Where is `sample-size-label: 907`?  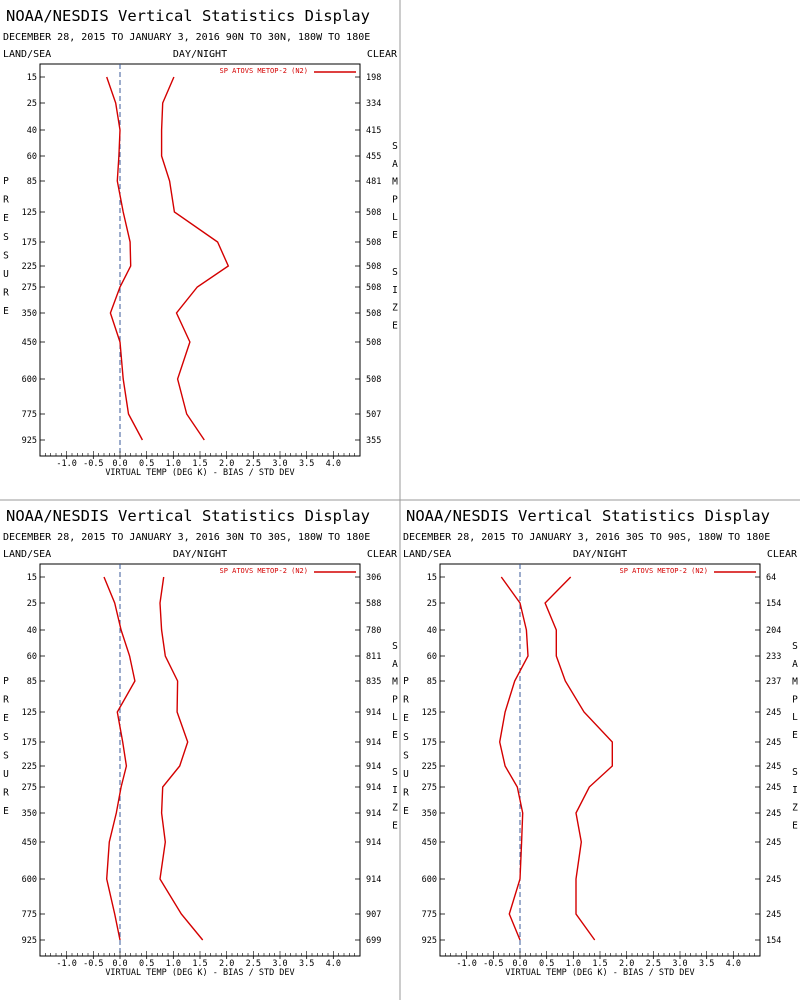
sample-size-label: 907 is located at coordinates (373, 915).